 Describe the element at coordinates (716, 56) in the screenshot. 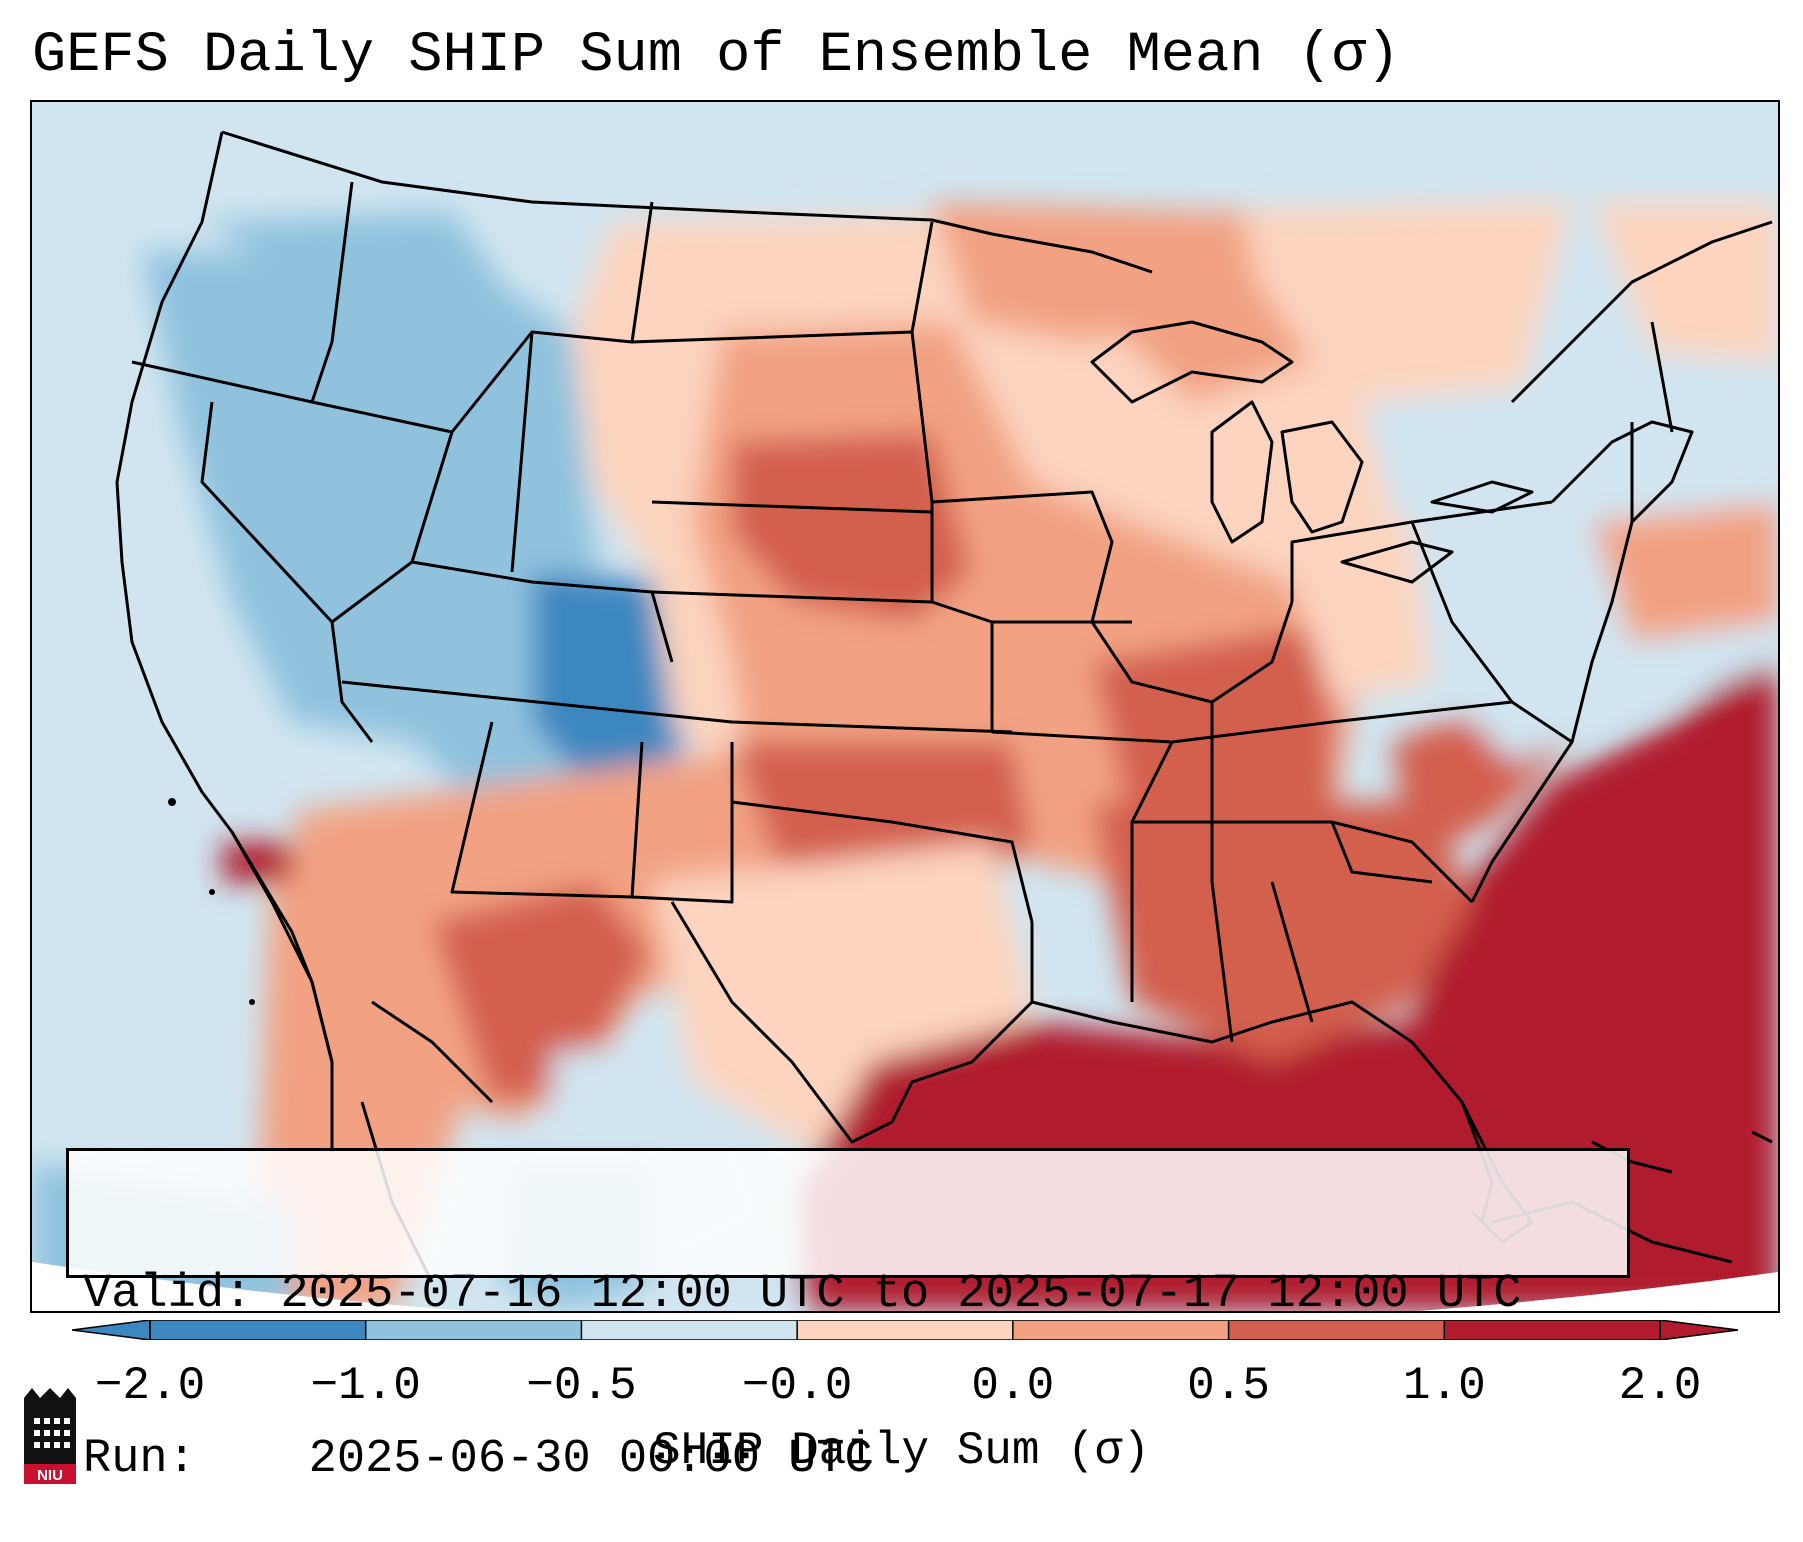

I see `map-title: GEFS Daily SHIP Sum of Ensemble Mean (σ)` at that location.